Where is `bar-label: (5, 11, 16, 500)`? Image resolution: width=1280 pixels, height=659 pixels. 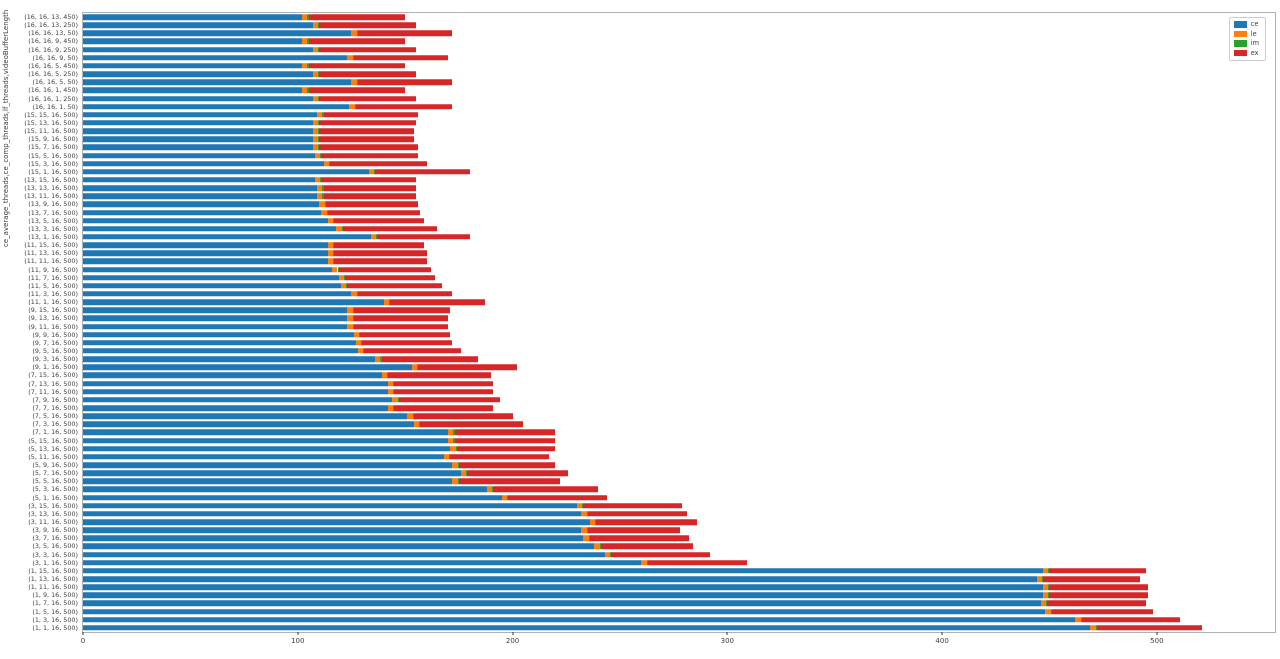 bar-label: (5, 11, 16, 500) is located at coordinates (53, 456).